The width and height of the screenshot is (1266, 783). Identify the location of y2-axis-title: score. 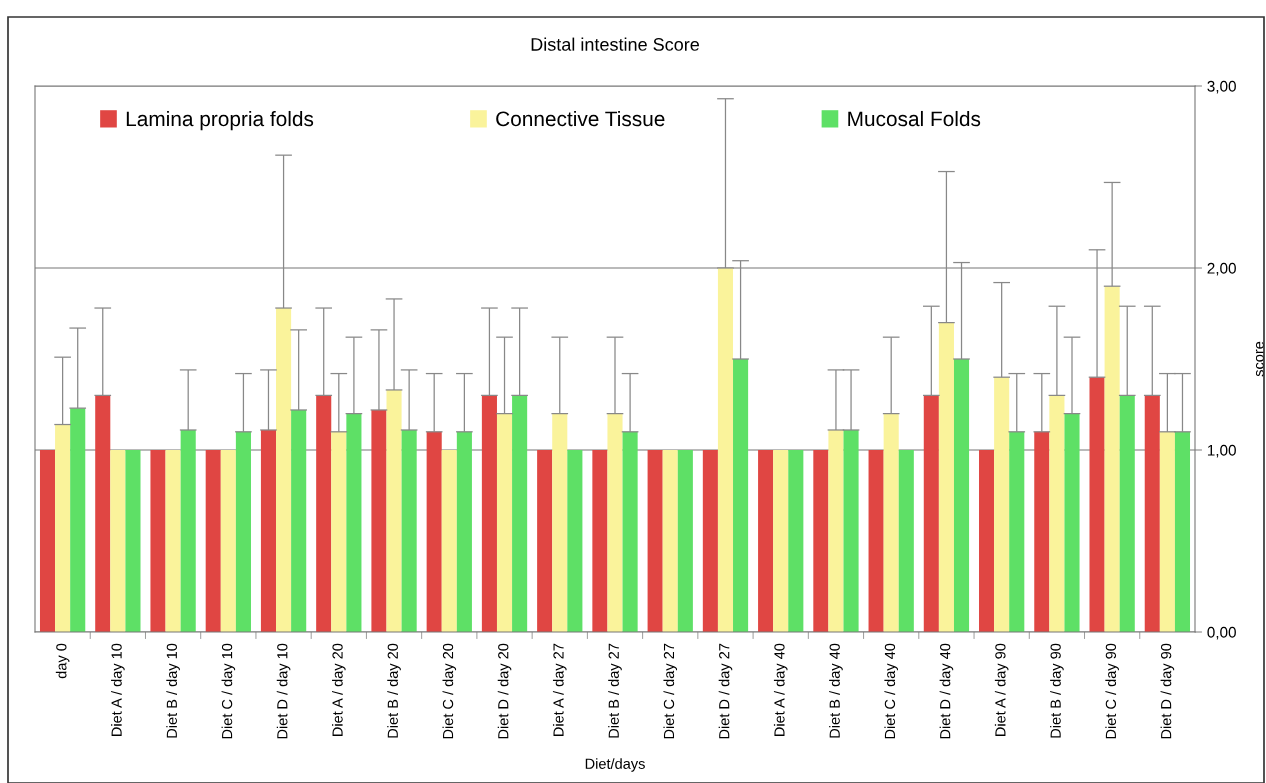
(1259, 359).